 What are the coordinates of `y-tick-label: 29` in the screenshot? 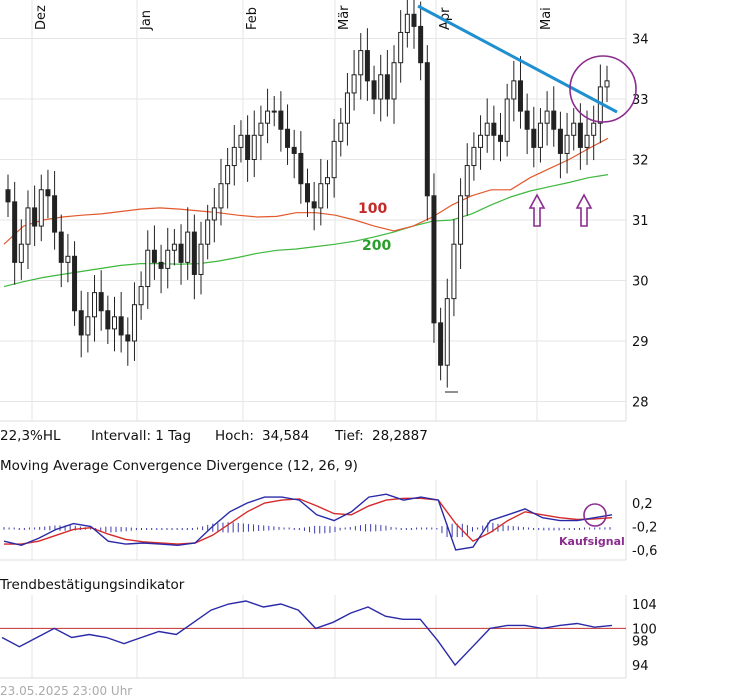 It's located at (640, 342).